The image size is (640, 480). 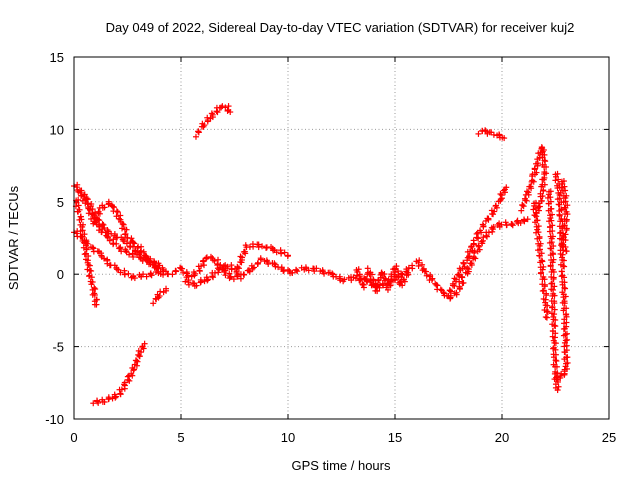 I want to click on x-tick-label: 15, so click(x=395, y=437).